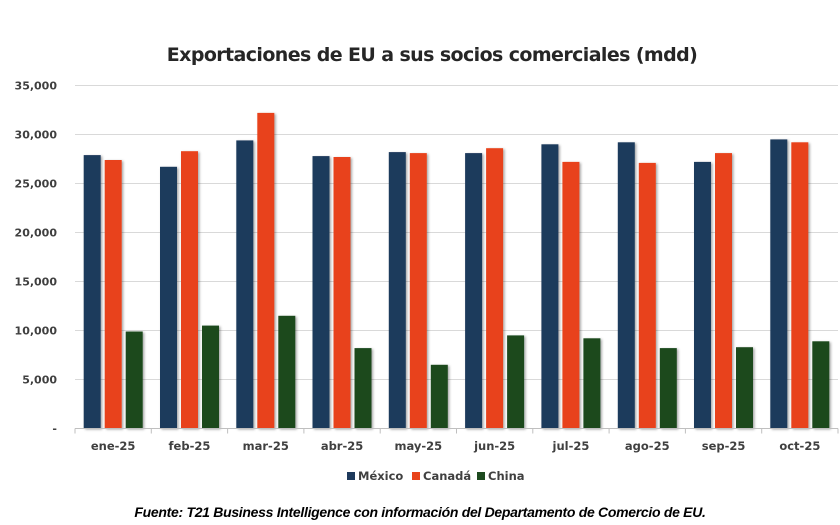 The height and width of the screenshot is (525, 840). Describe the element at coordinates (36, 184) in the screenshot. I see `y-tick-label: 25,000` at that location.